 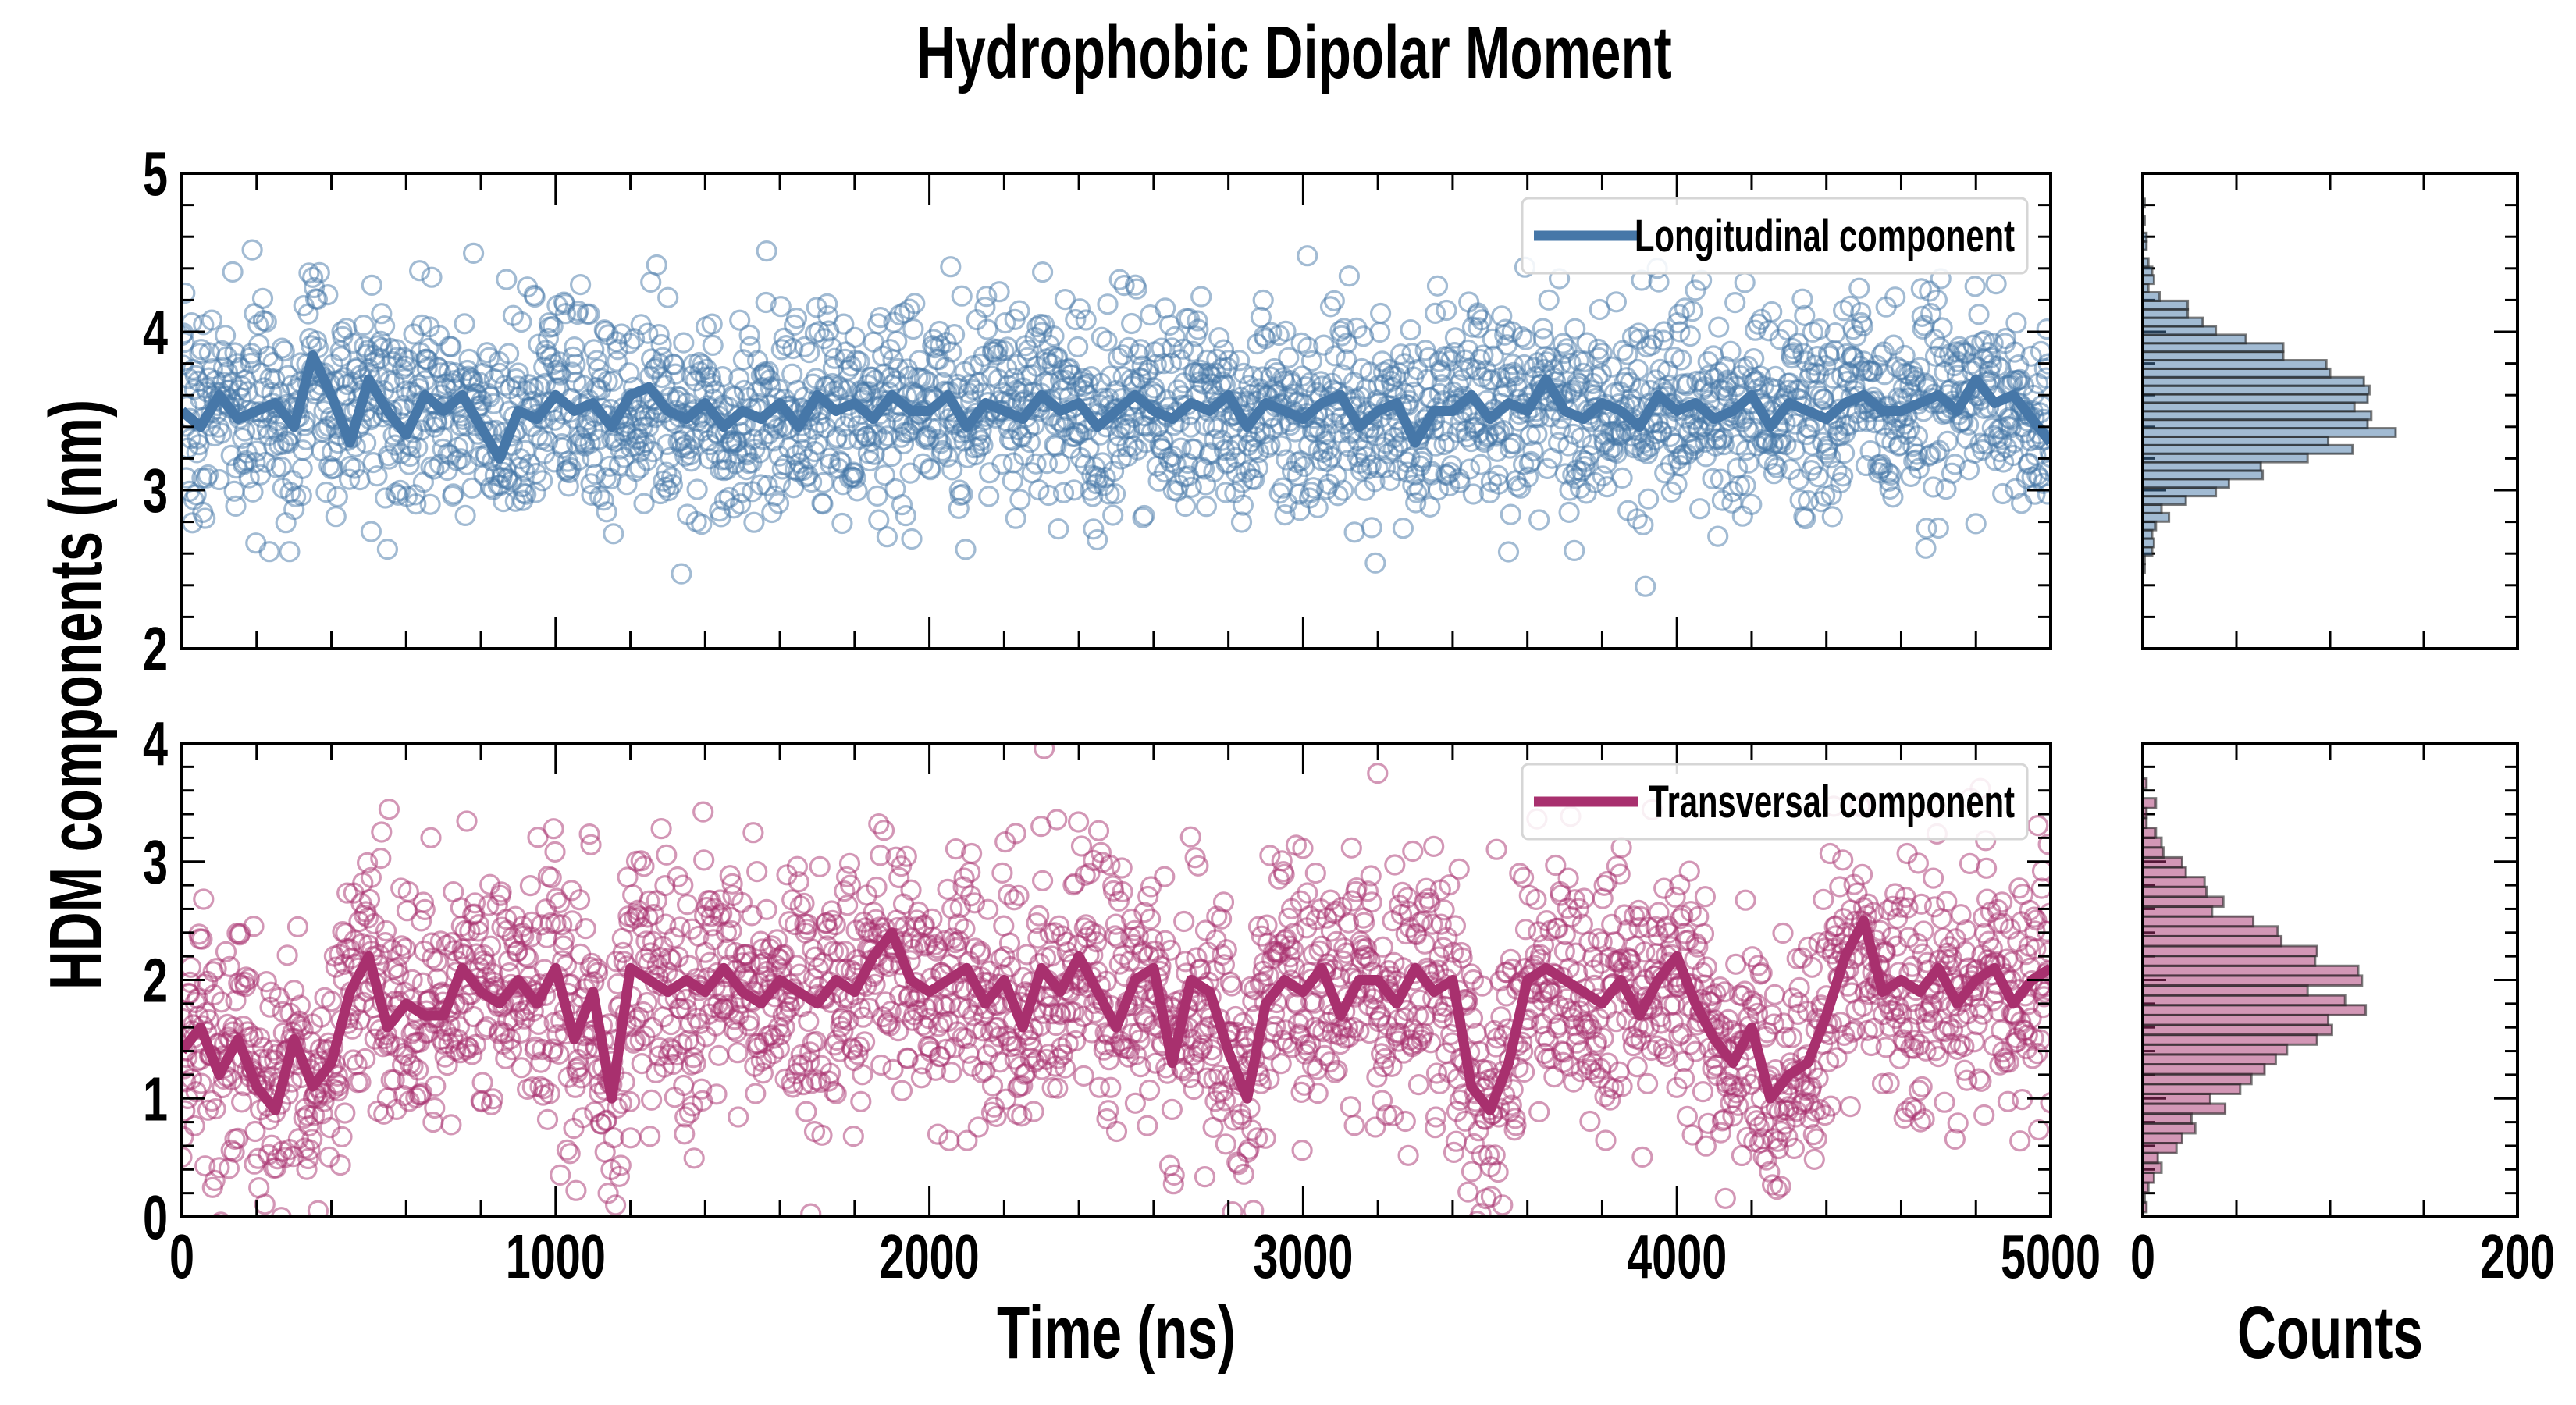 What do you see at coordinates (1775, 236) in the screenshot?
I see `legend-box` at bounding box center [1775, 236].